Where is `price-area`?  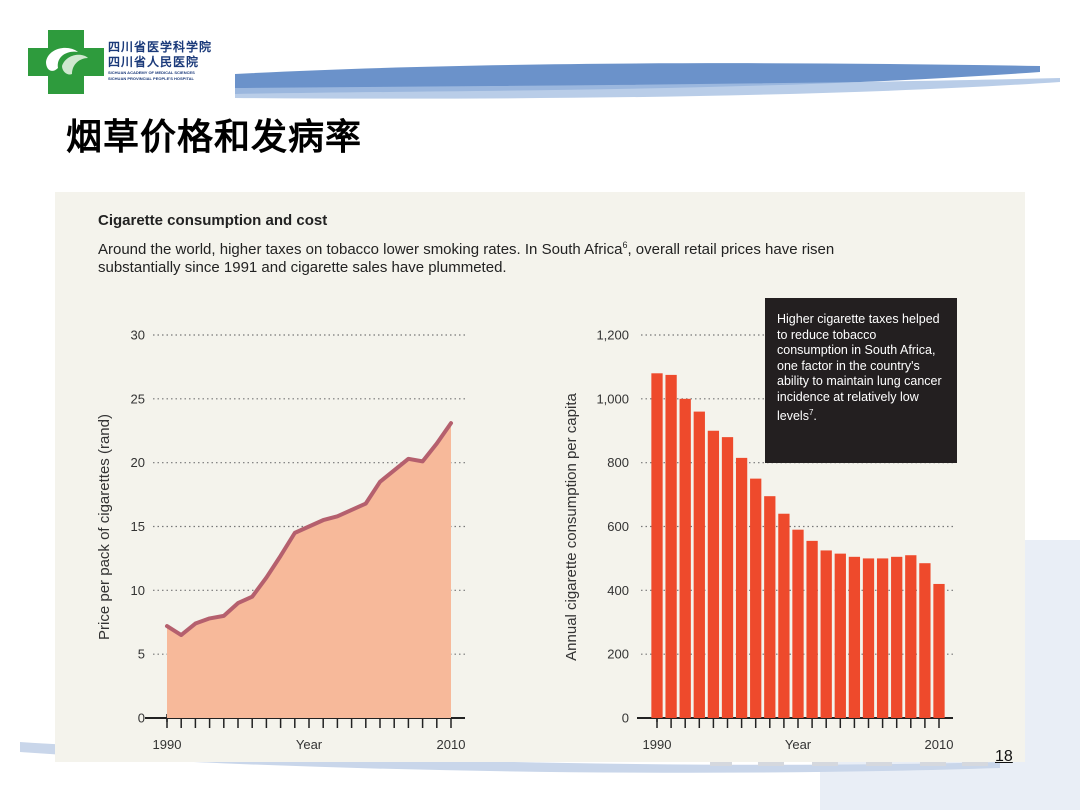 price-area is located at coordinates (309, 570).